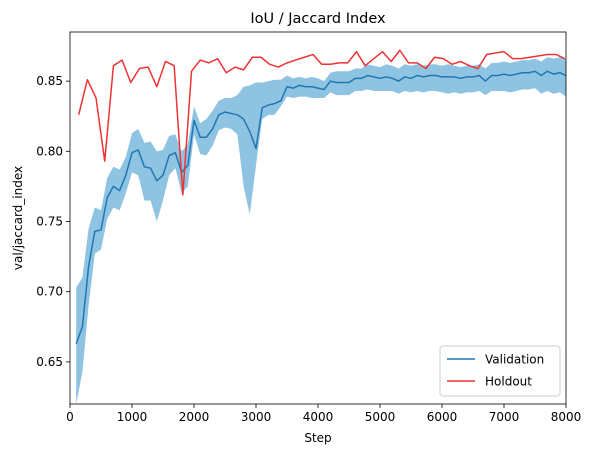 This screenshot has width=593, height=455. What do you see at coordinates (49, 292) in the screenshot?
I see `y-tick-label: 0.70` at bounding box center [49, 292].